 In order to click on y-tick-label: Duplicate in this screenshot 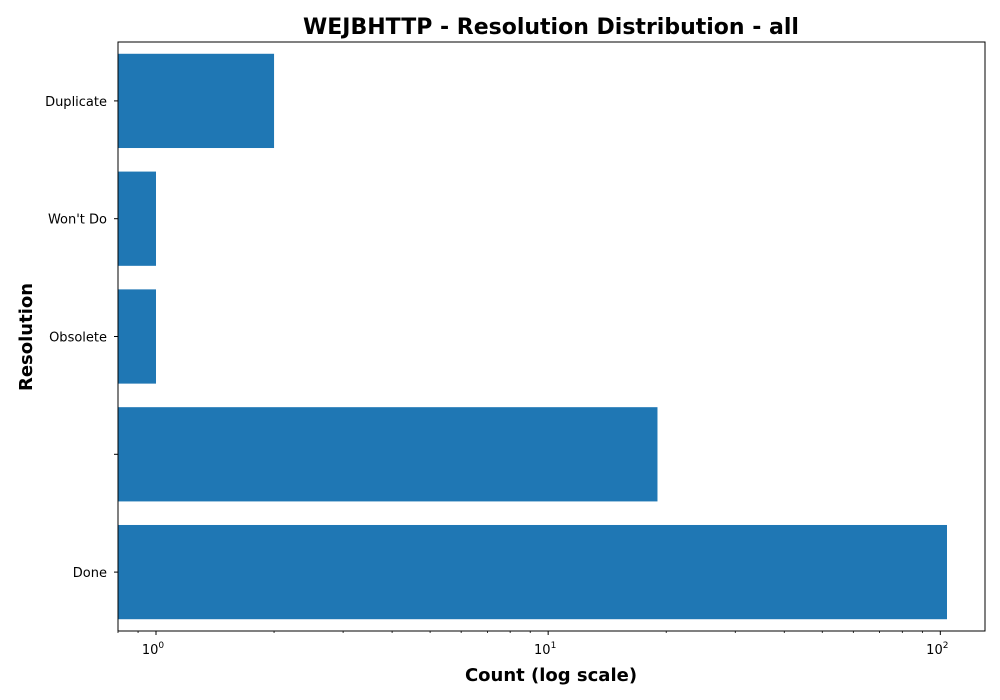, I will do `click(76, 102)`.